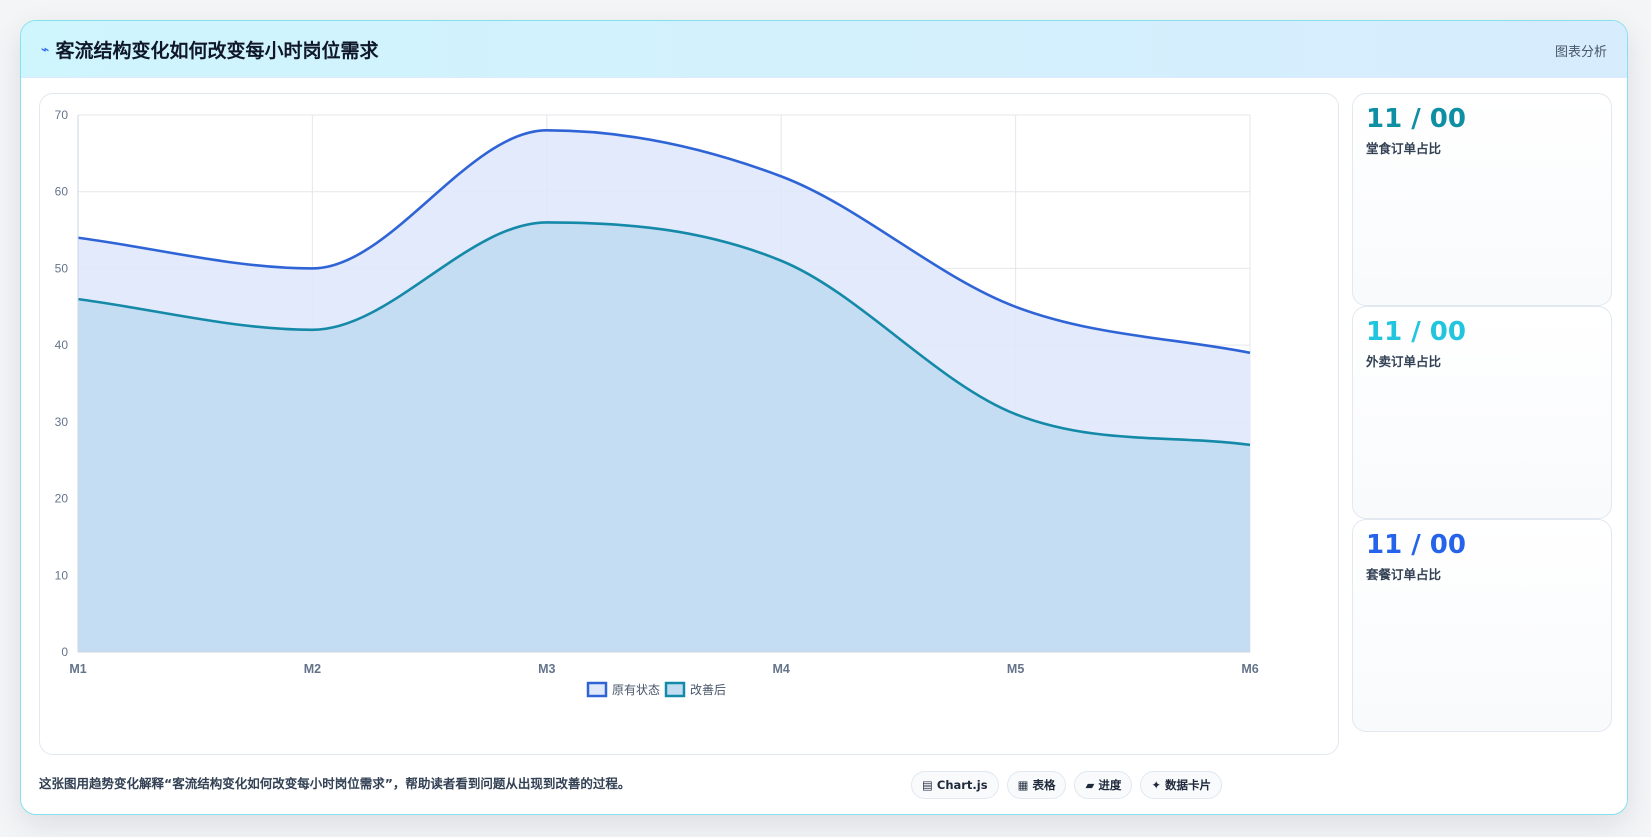 The image size is (1651, 837). What do you see at coordinates (1482, 199) in the screenshot?
I see `stat-card-dine-in: 11 / 00 堂食订单占比` at bounding box center [1482, 199].